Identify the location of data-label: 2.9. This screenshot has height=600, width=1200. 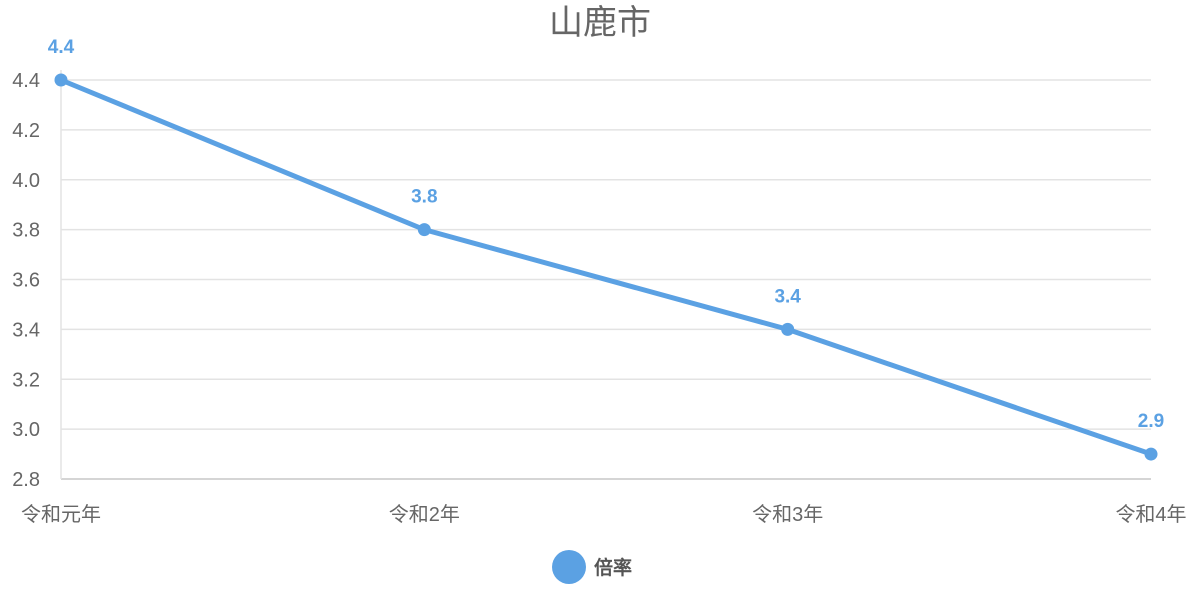
(1151, 421).